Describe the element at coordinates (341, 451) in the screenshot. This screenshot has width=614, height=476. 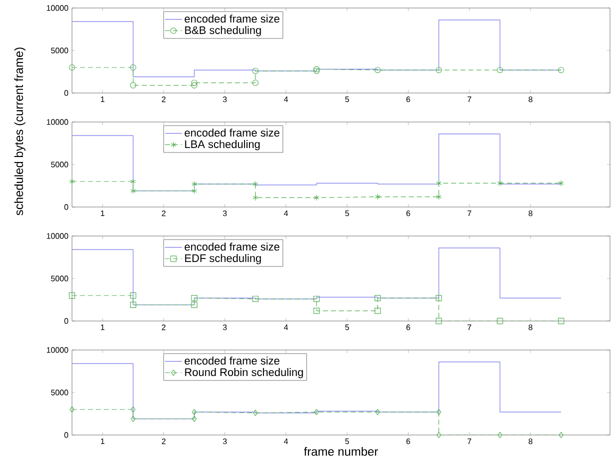
I see `x-axis-title: frame number` at that location.